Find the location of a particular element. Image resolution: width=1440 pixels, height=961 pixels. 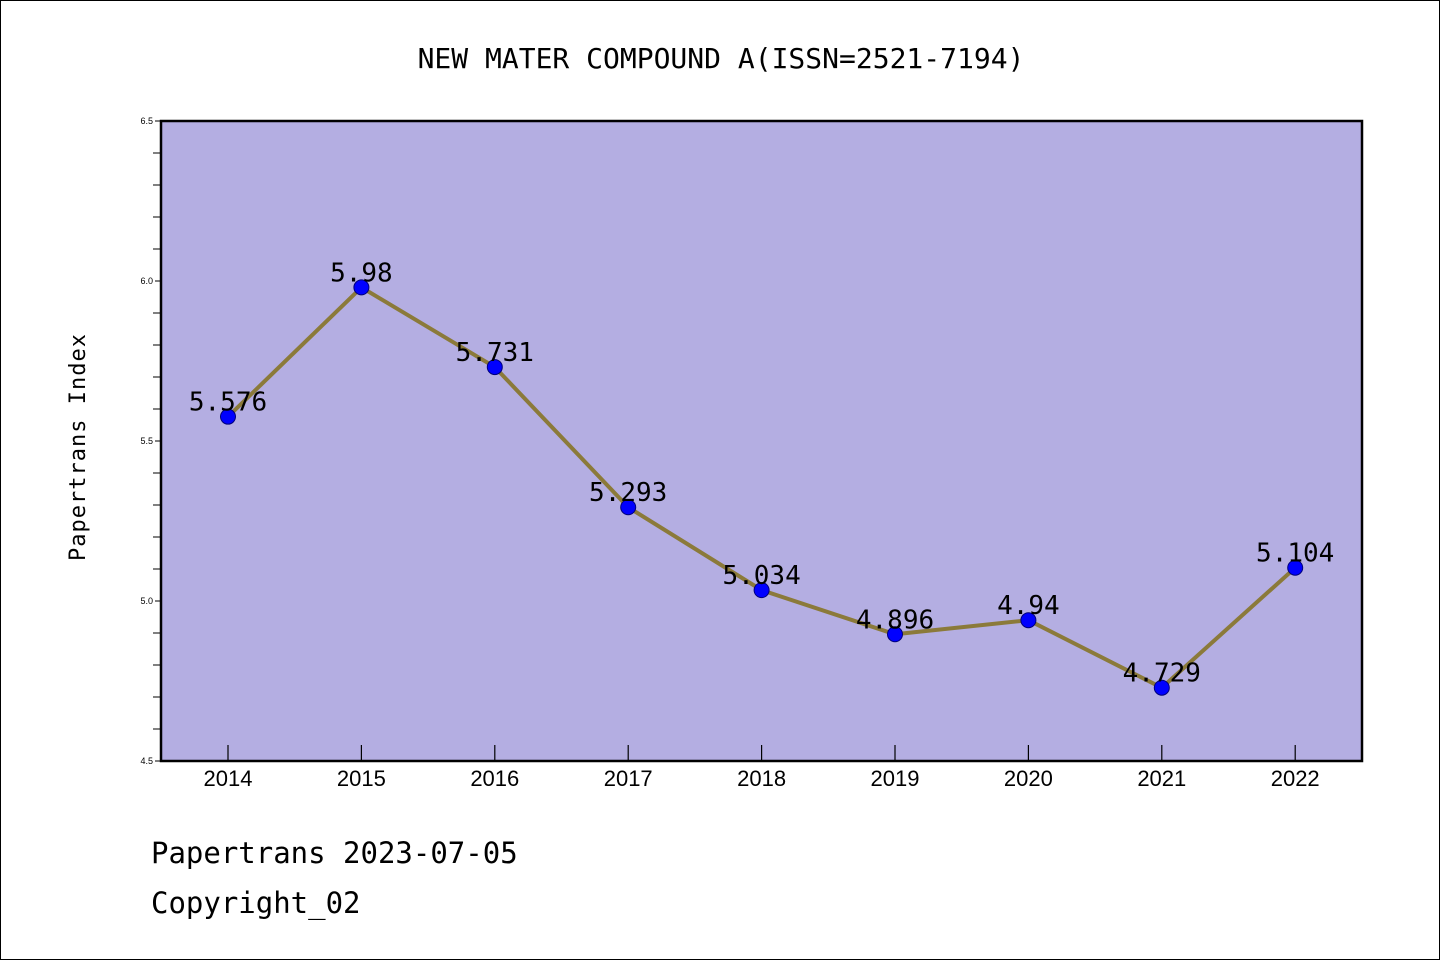

data-label: 4.729 is located at coordinates (1162, 674).